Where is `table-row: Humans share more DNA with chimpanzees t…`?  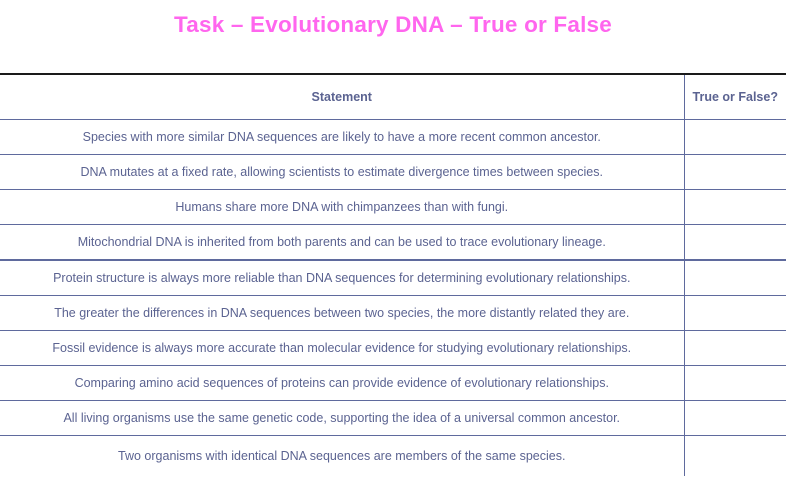
table-row: Humans share more DNA with chimpanzees t… is located at coordinates (393, 207).